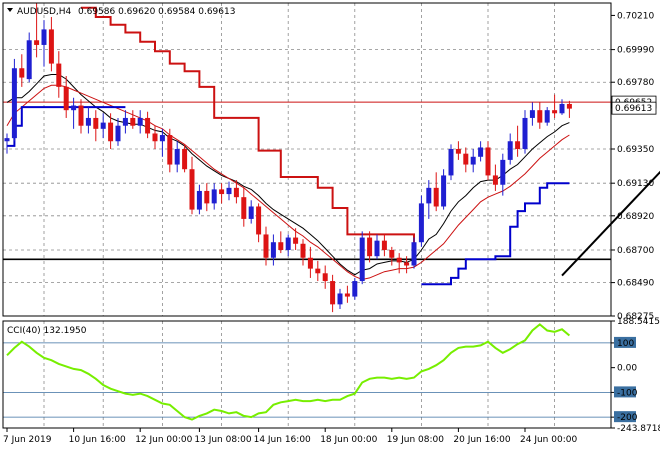  I want to click on price-tag-box, so click(634, 108).